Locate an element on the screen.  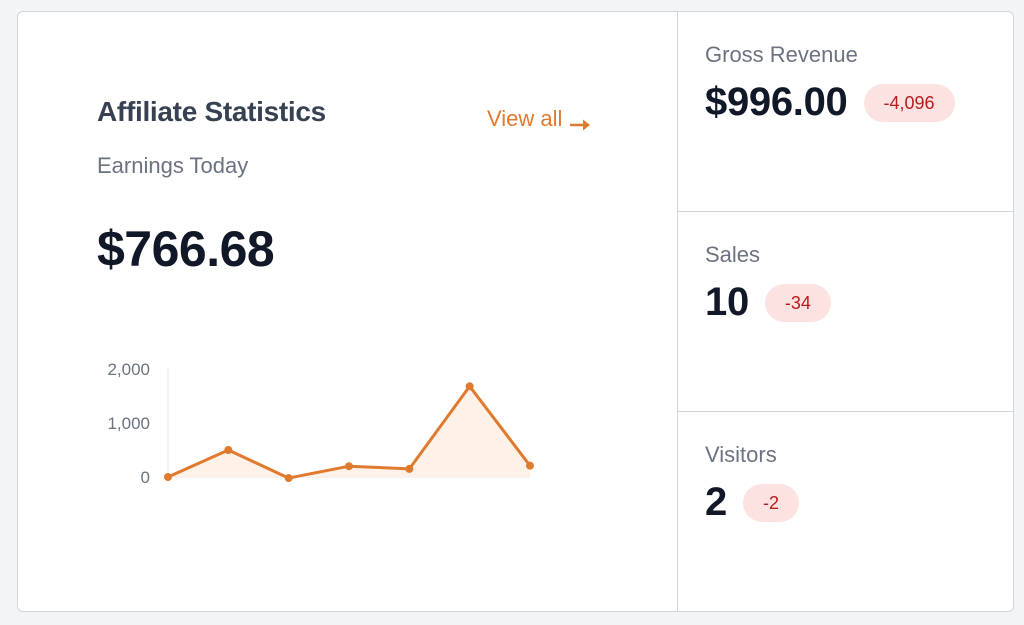
stat-value: 2 is located at coordinates (716, 502).